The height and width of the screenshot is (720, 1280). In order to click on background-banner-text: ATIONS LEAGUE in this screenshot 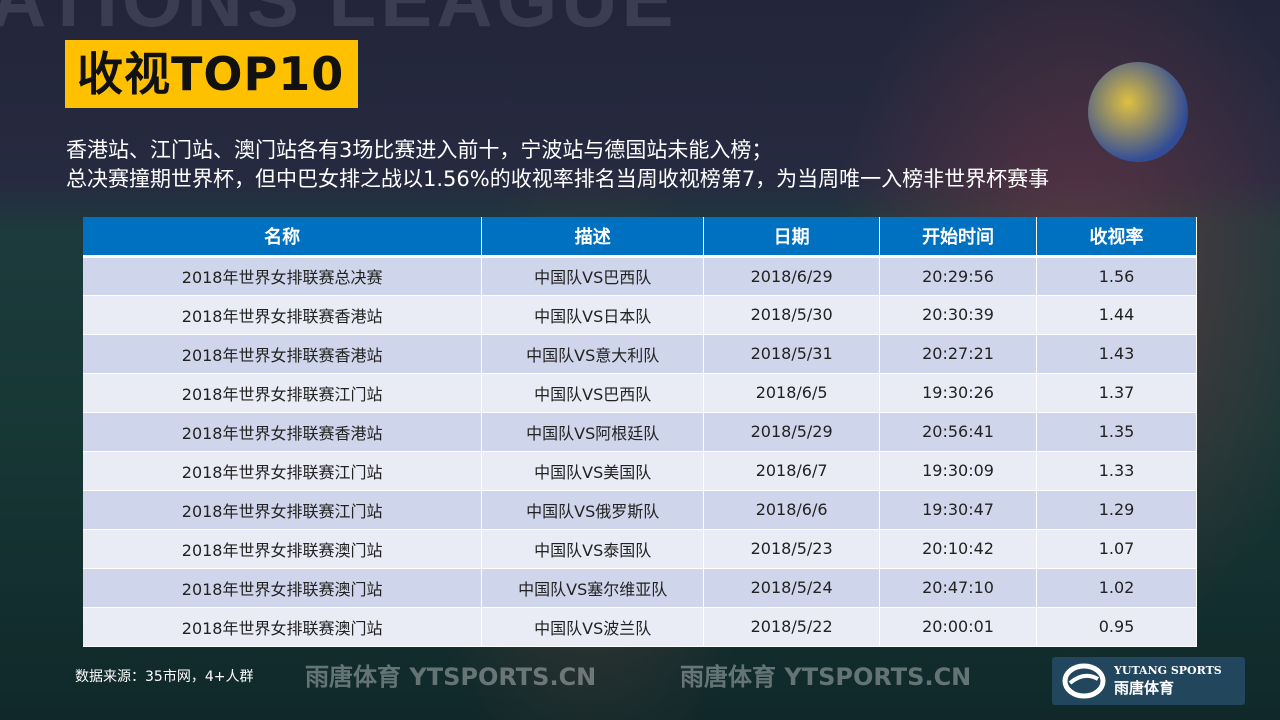, I will do `click(339, 19)`.